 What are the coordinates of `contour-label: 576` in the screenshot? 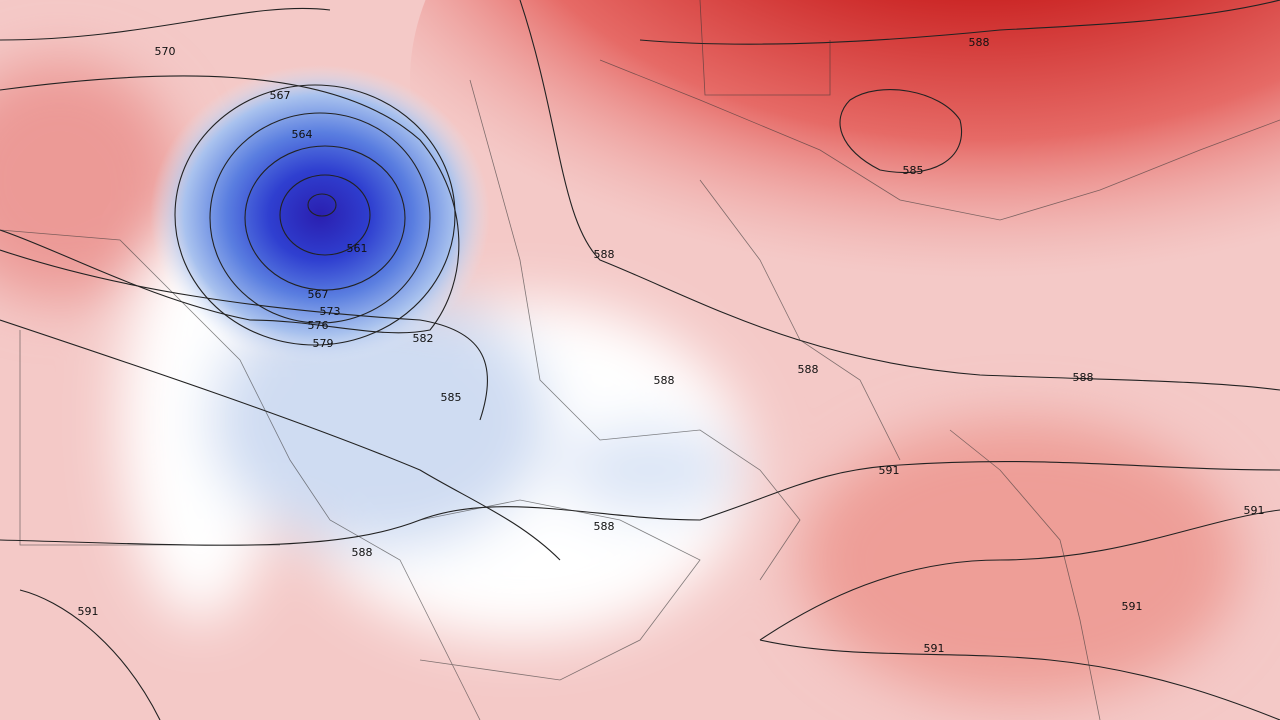 It's located at (318, 325).